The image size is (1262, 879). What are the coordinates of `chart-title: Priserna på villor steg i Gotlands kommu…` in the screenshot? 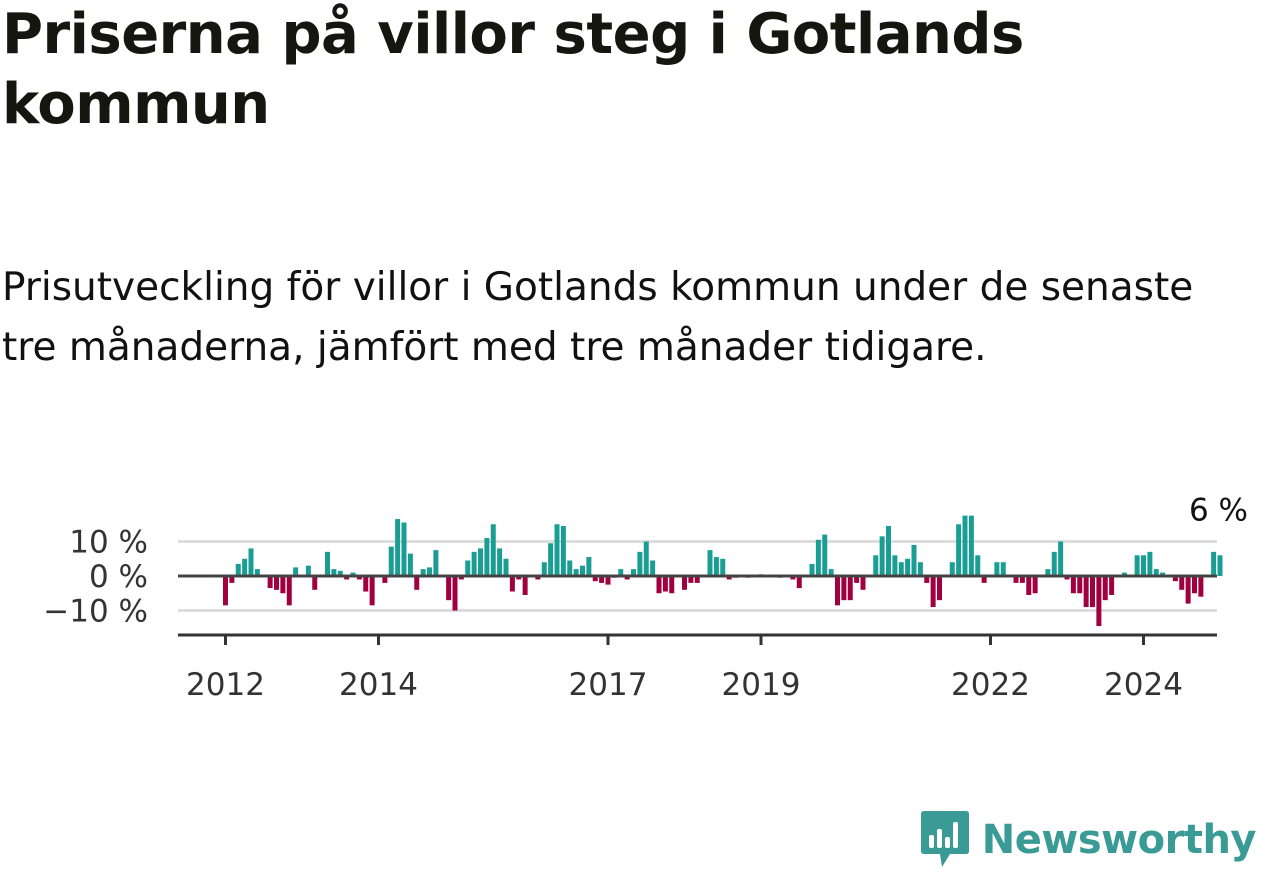 It's located at (513, 69).